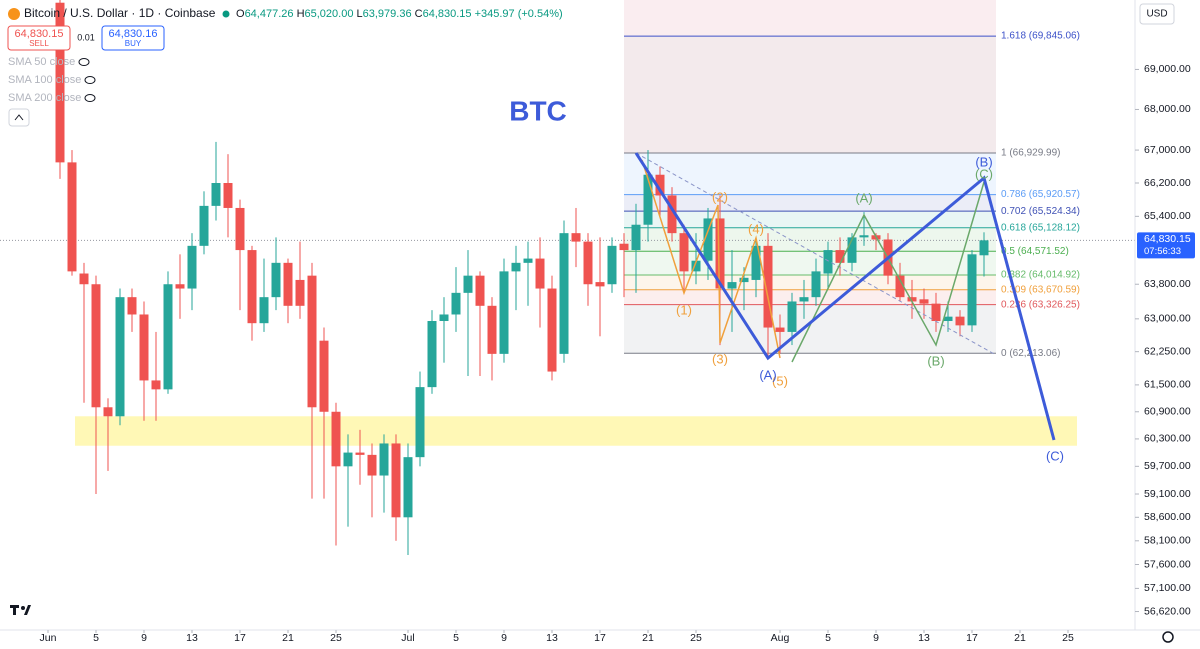 This screenshot has height=649, width=1200. I want to click on ohlc-key: O, so click(240, 14).